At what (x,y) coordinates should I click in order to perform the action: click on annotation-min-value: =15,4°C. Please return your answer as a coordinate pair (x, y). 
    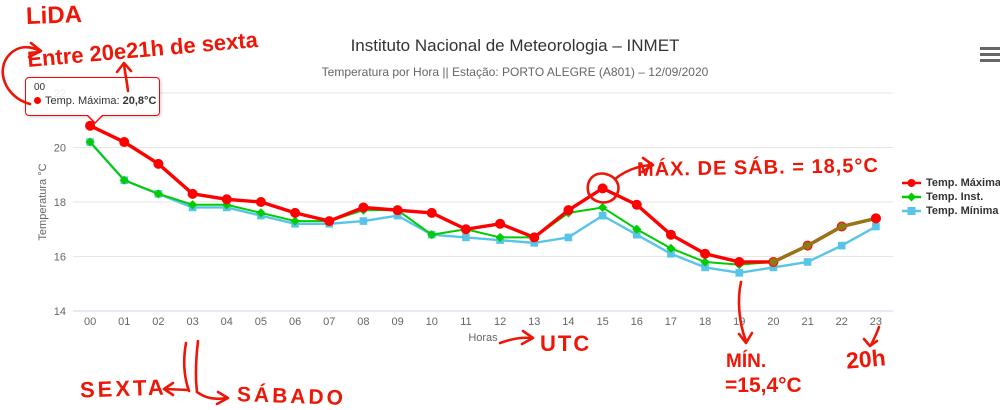
    Looking at the image, I should click on (763, 385).